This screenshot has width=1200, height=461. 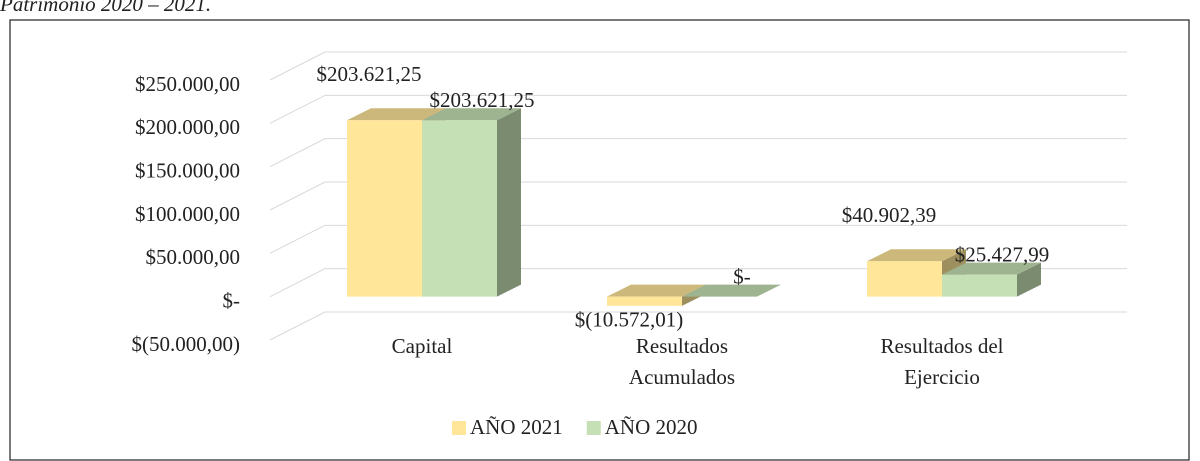 I want to click on legend-label: AÑO 2021, so click(x=516, y=427).